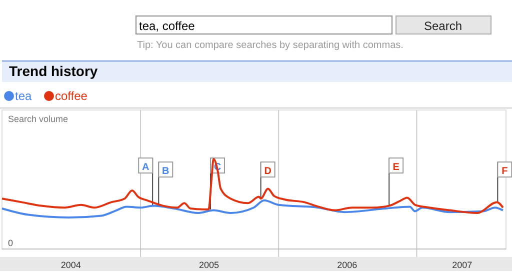 This screenshot has width=512, height=273. Describe the element at coordinates (208, 265) in the screenshot. I see `x-tick-label: 2005` at that location.